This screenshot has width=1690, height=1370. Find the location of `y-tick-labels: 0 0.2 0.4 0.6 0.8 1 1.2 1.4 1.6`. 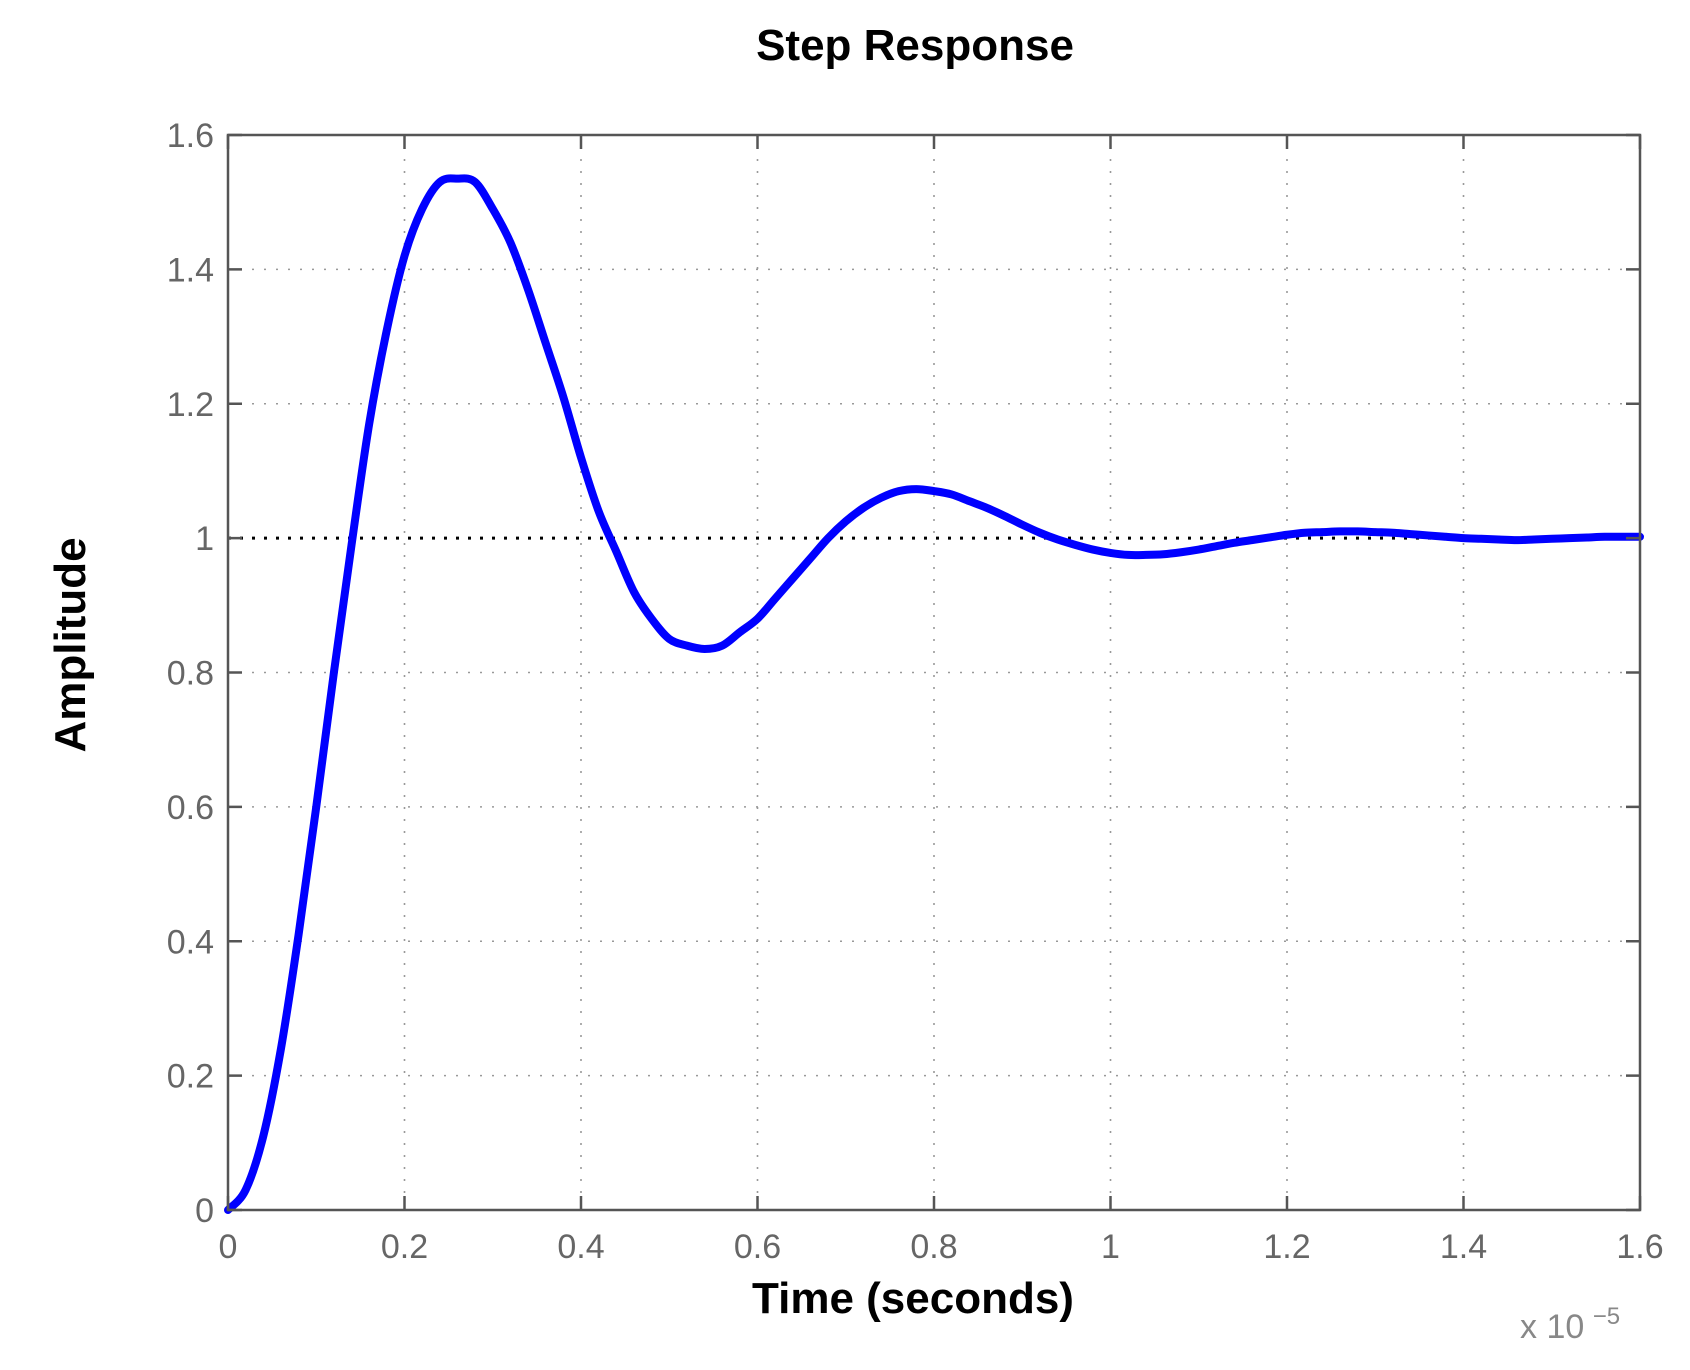

y-tick-labels: 0 0.2 0.4 0.6 0.8 1 1.2 1.4 1.6 is located at coordinates (190, 673).